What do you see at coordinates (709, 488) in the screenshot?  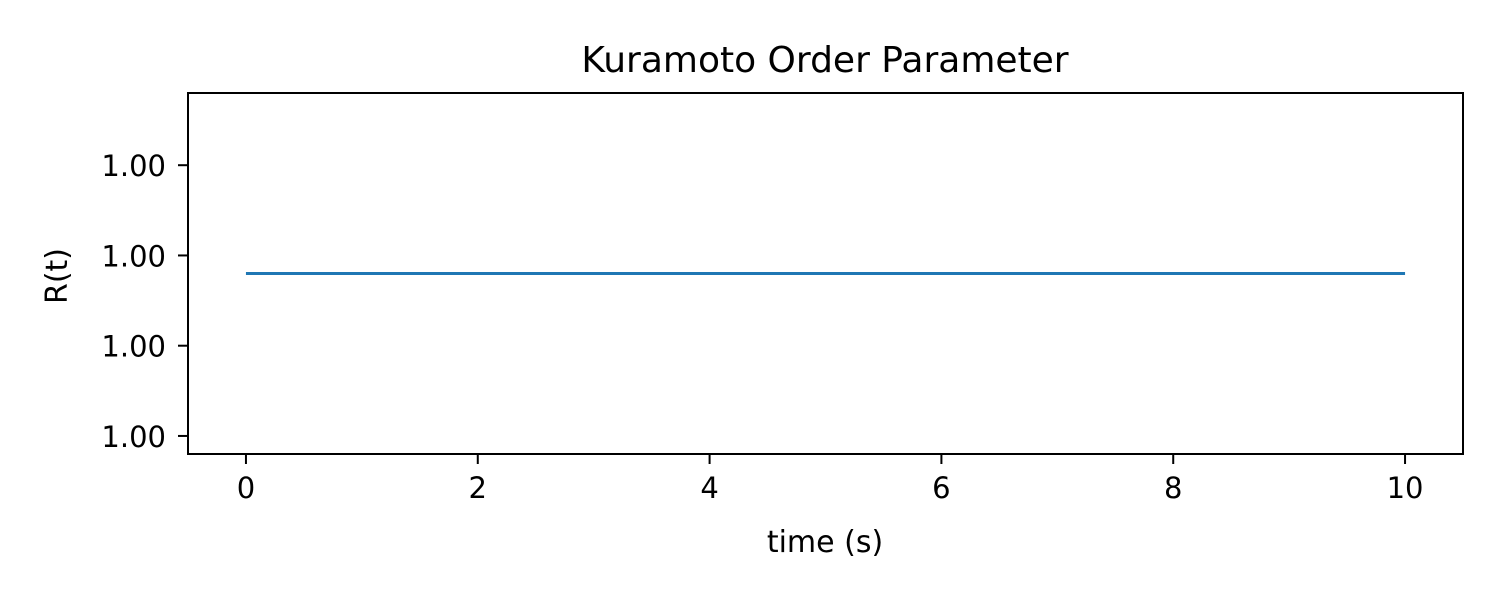 I see `x-tick-label: 4` at bounding box center [709, 488].